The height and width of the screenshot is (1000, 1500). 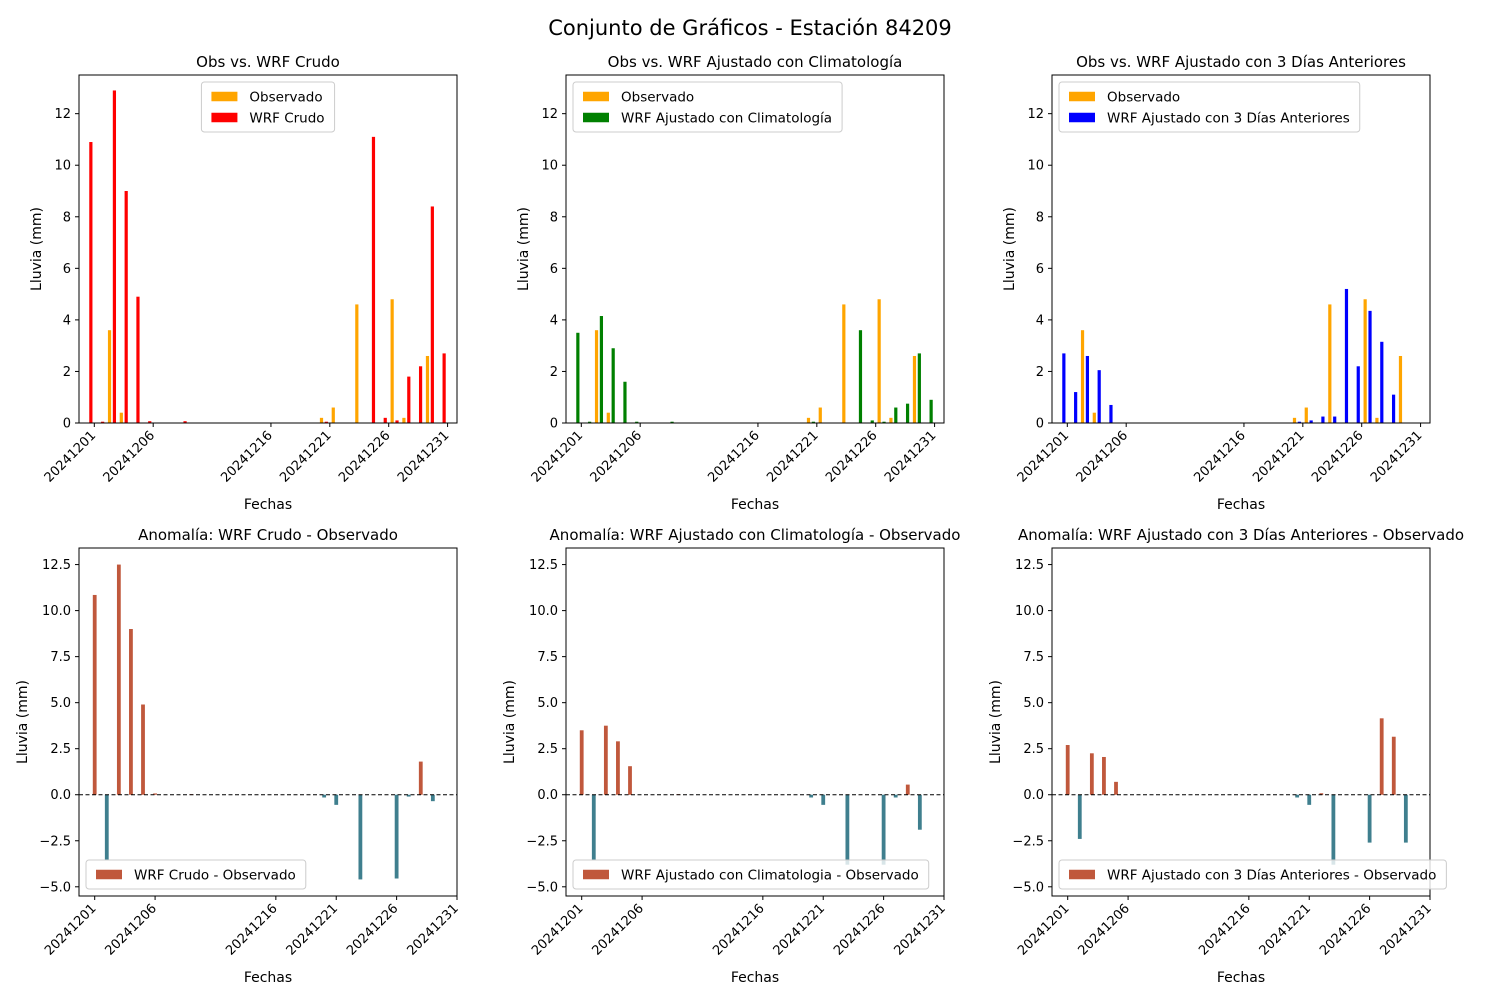 What do you see at coordinates (215, 876) in the screenshot?
I see `legend-label: WRF Crudo - Observado` at bounding box center [215, 876].